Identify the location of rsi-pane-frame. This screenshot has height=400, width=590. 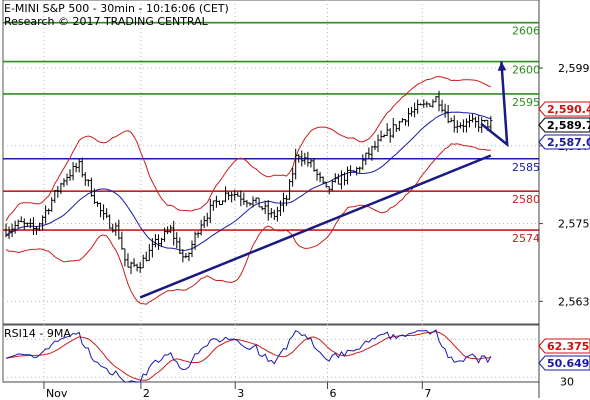
(271, 353).